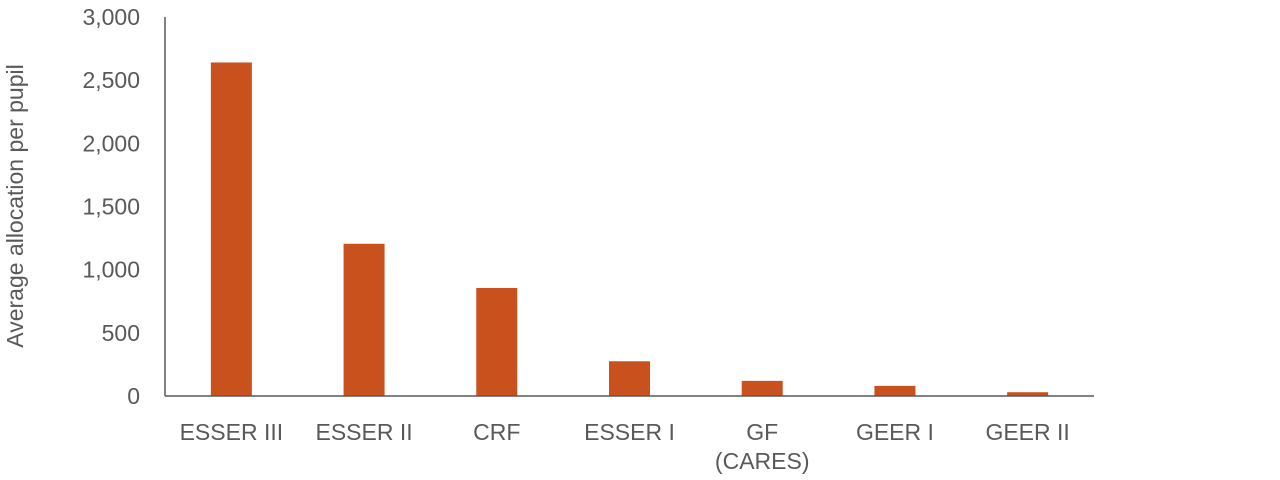 Image resolution: width=1280 pixels, height=480 pixels. What do you see at coordinates (762, 446) in the screenshot?
I see `x-tick-label: GF (CARES)` at bounding box center [762, 446].